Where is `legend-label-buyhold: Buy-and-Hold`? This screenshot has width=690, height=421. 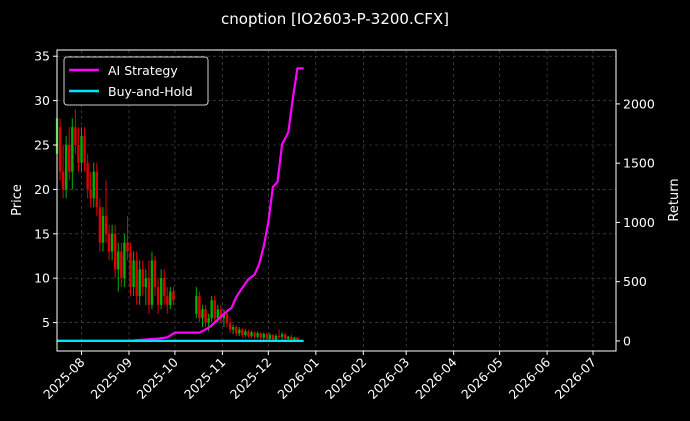 legend-label-buyhold: Buy-and-Hold is located at coordinates (150, 91).